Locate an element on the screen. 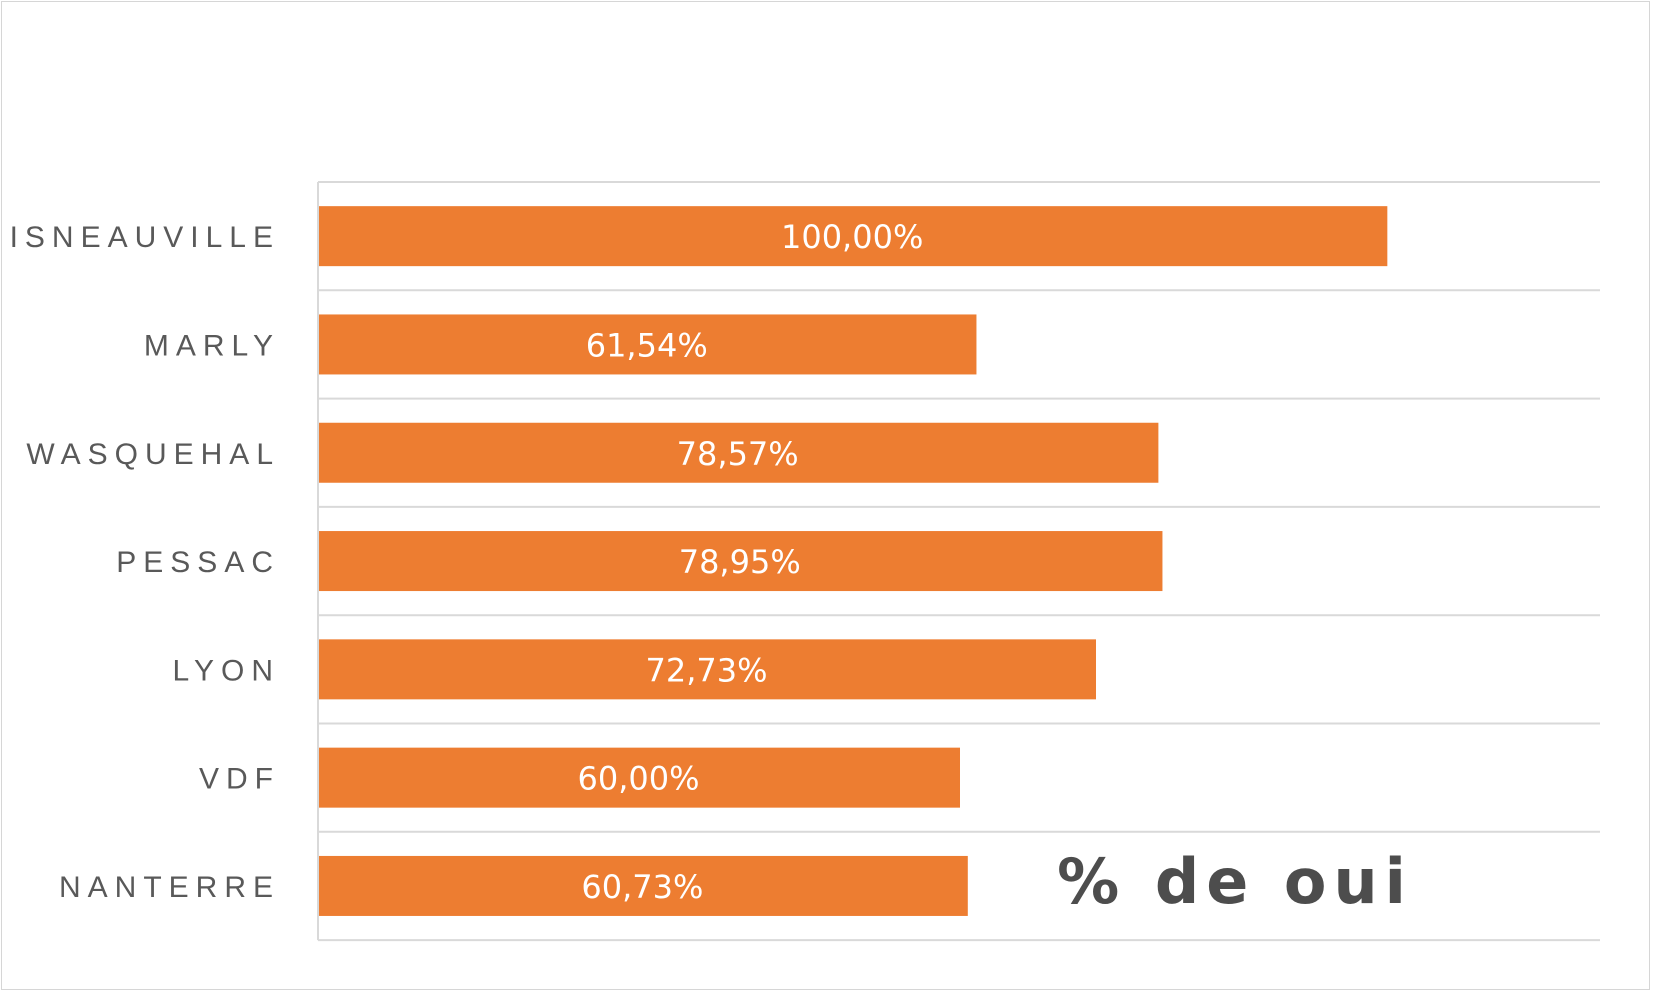 The image size is (1653, 993). data-label: 60,73% is located at coordinates (642, 887).